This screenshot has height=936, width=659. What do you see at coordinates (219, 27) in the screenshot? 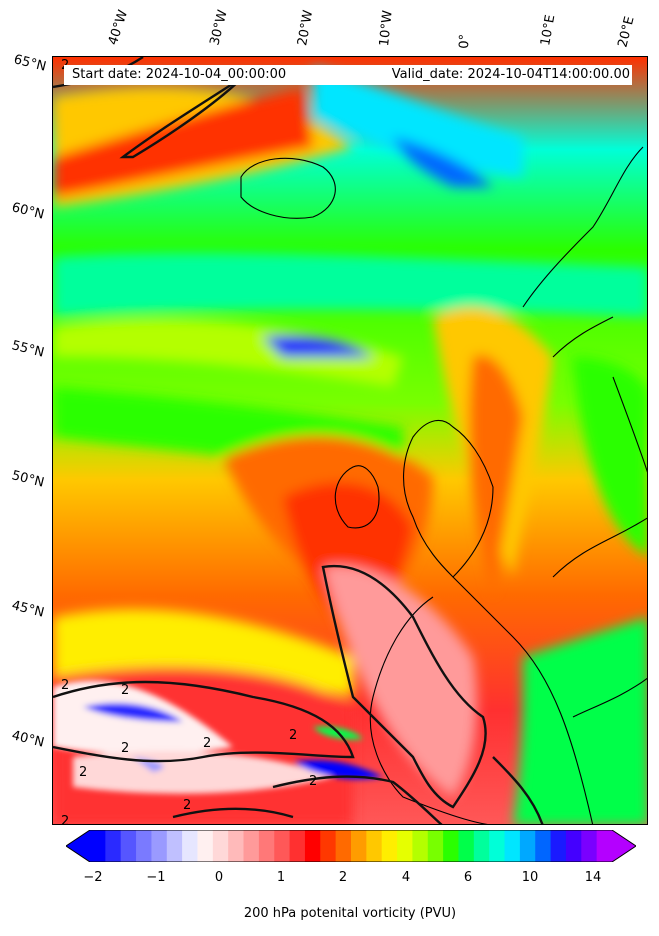
I see `lon-label-30w: 30°W` at bounding box center [219, 27].